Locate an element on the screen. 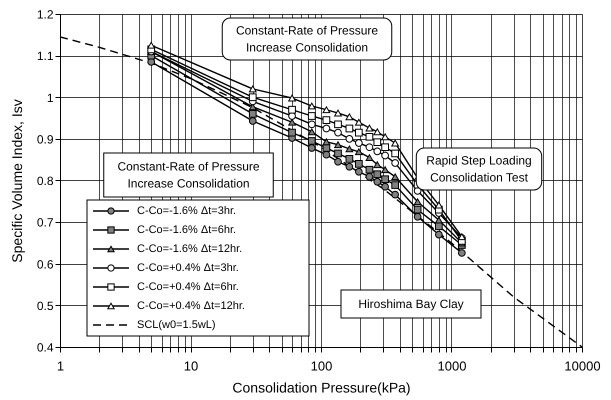  legend-label: C-Co=+0.4% Δt=3hr. is located at coordinates (188, 268).